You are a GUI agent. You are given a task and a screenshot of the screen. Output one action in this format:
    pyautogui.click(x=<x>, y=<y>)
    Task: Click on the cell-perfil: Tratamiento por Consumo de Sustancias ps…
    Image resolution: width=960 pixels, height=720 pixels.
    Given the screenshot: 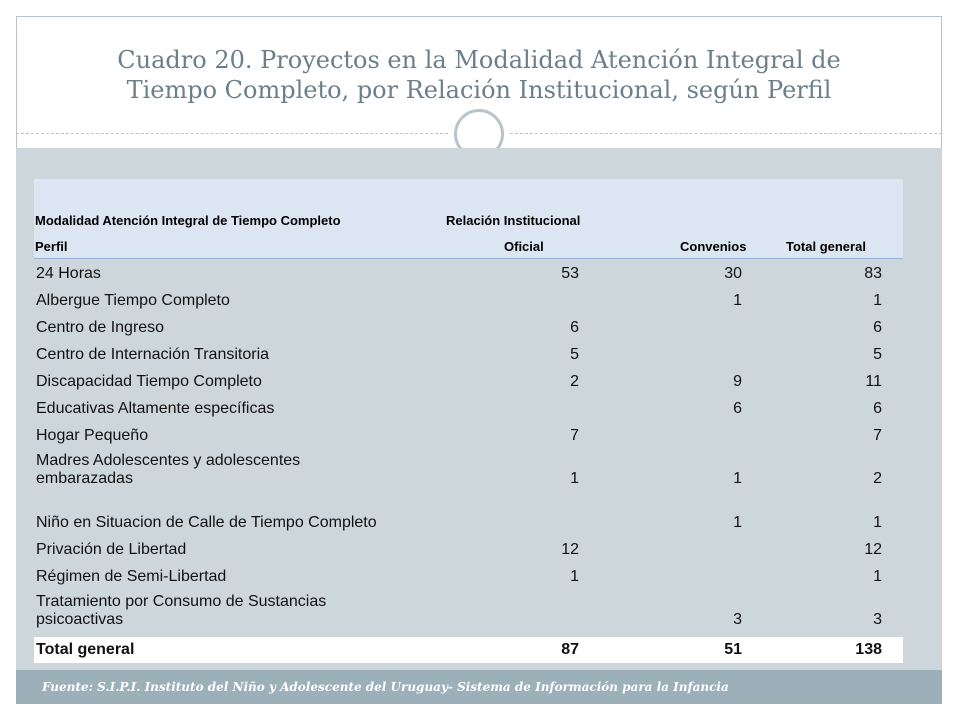 What is the action you would take?
    pyautogui.click(x=181, y=610)
    